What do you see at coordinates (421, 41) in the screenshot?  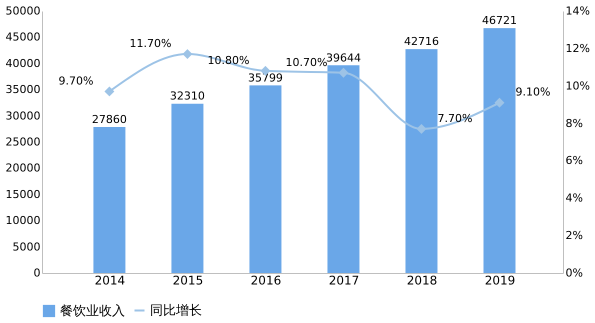 I see `data-label: 42716` at bounding box center [421, 41].